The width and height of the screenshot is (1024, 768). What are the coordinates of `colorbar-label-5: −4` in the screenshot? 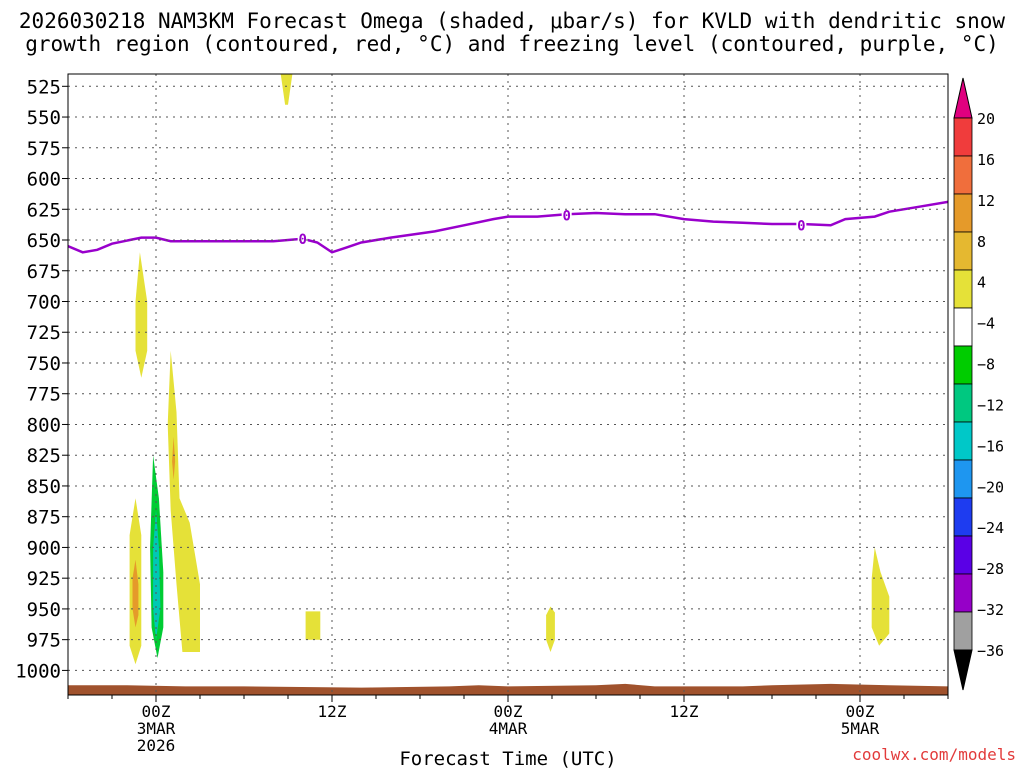 It's located at (986, 324).